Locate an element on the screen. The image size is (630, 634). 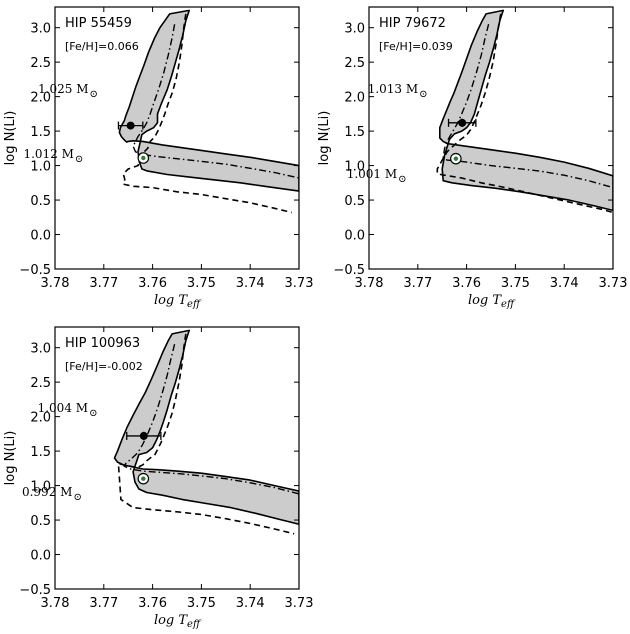
mass-label-upper: 1.025 M⊙ is located at coordinates (68, 91).